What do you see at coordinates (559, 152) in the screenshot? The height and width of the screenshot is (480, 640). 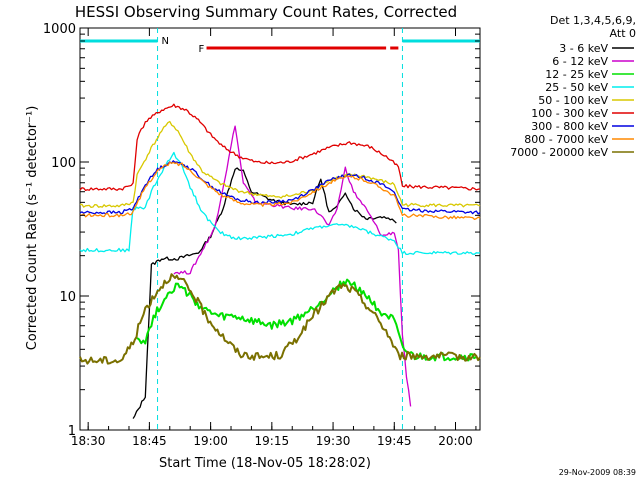 I see `legend-label: 7000 - 20000 keV` at bounding box center [559, 152].